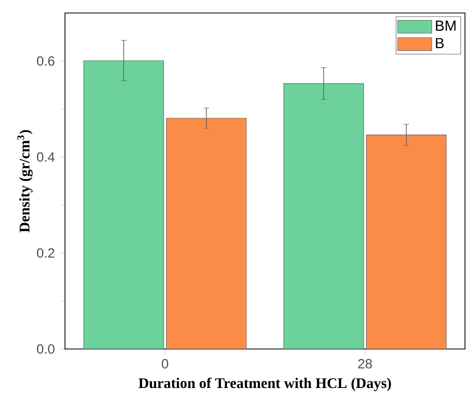 This screenshot has width=475, height=403. What do you see at coordinates (45, 253) in the screenshot?
I see `y-tick-label: 0.2` at bounding box center [45, 253].